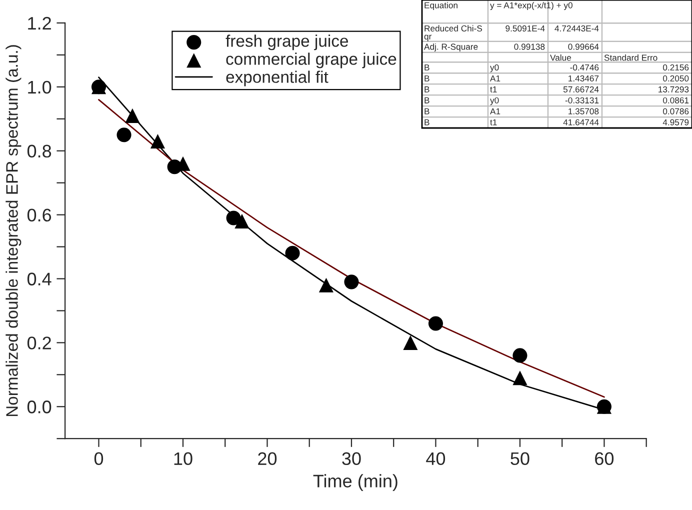 This screenshot has width=692, height=510. I want to click on y-tick-label: 1.2, so click(39, 23).